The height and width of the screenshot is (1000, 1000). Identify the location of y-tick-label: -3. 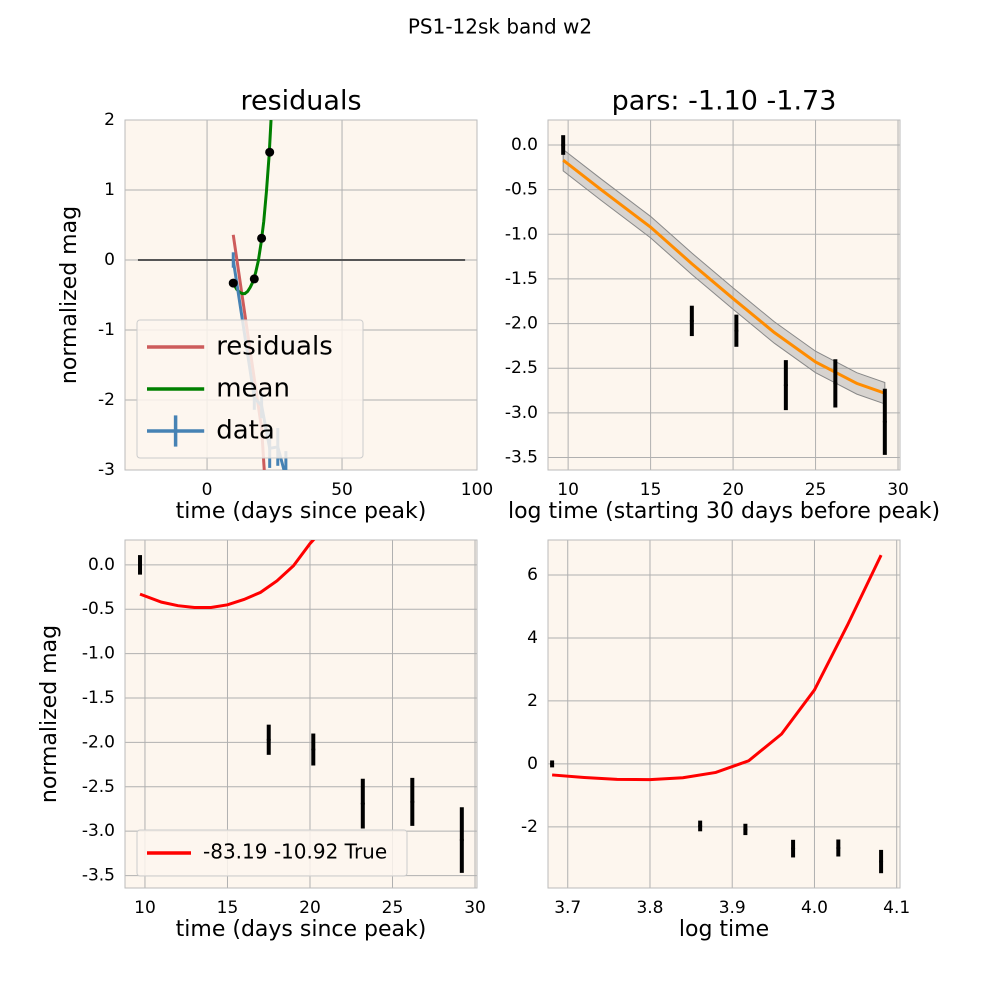
(106, 470).